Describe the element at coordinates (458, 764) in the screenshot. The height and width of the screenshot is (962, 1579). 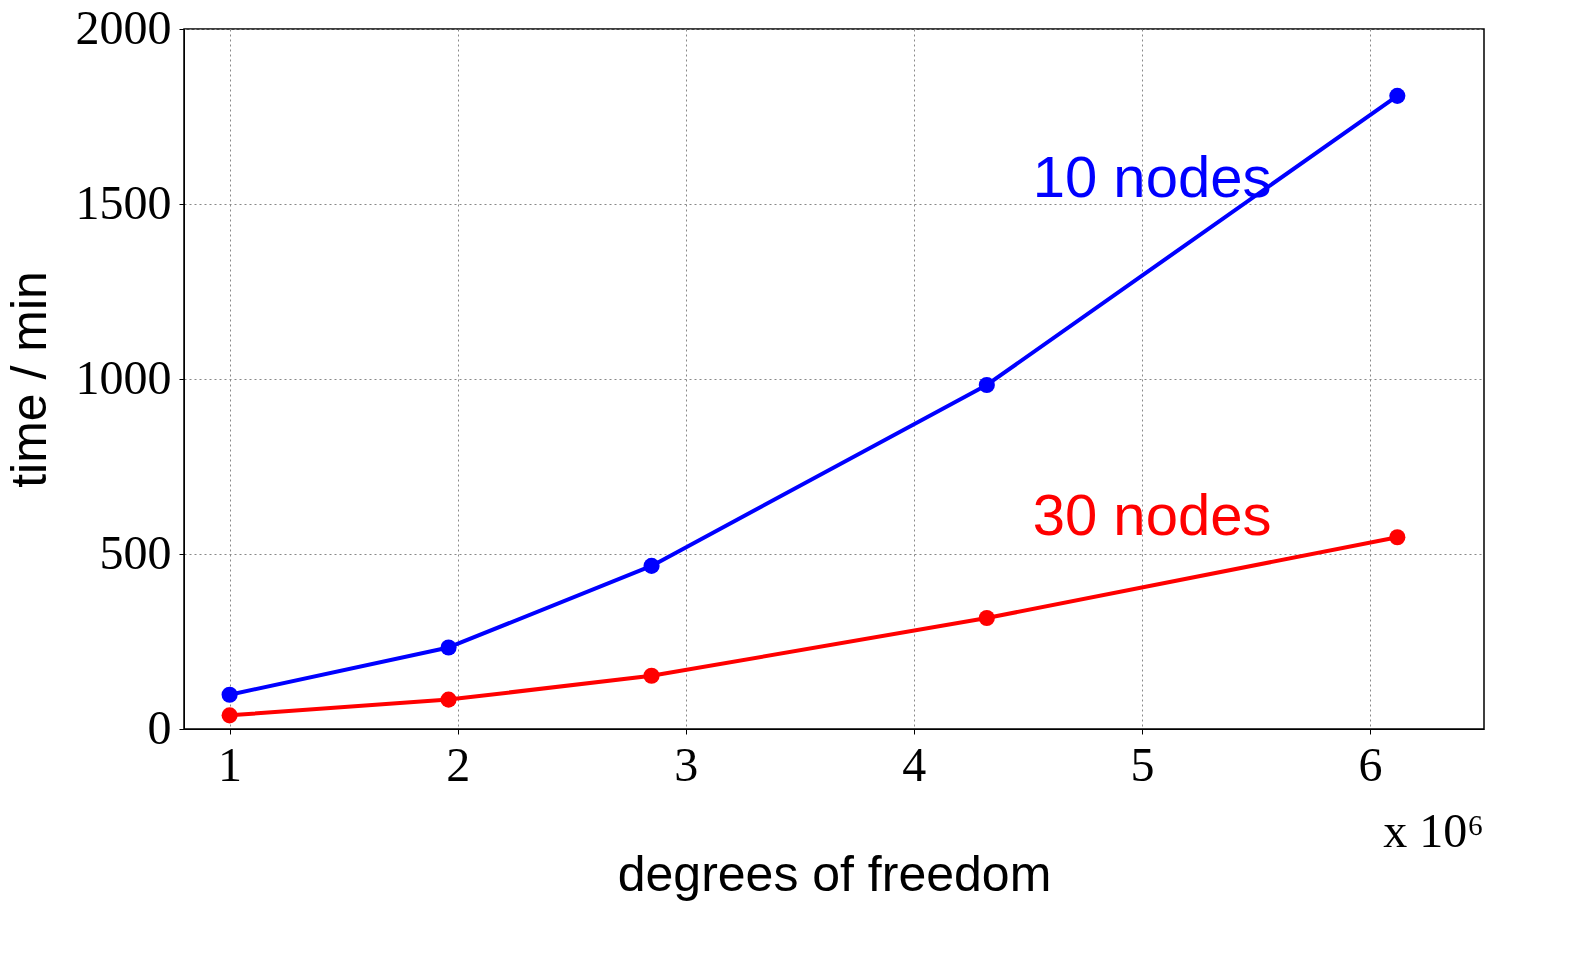
I see `x-tick-label: 2` at that location.